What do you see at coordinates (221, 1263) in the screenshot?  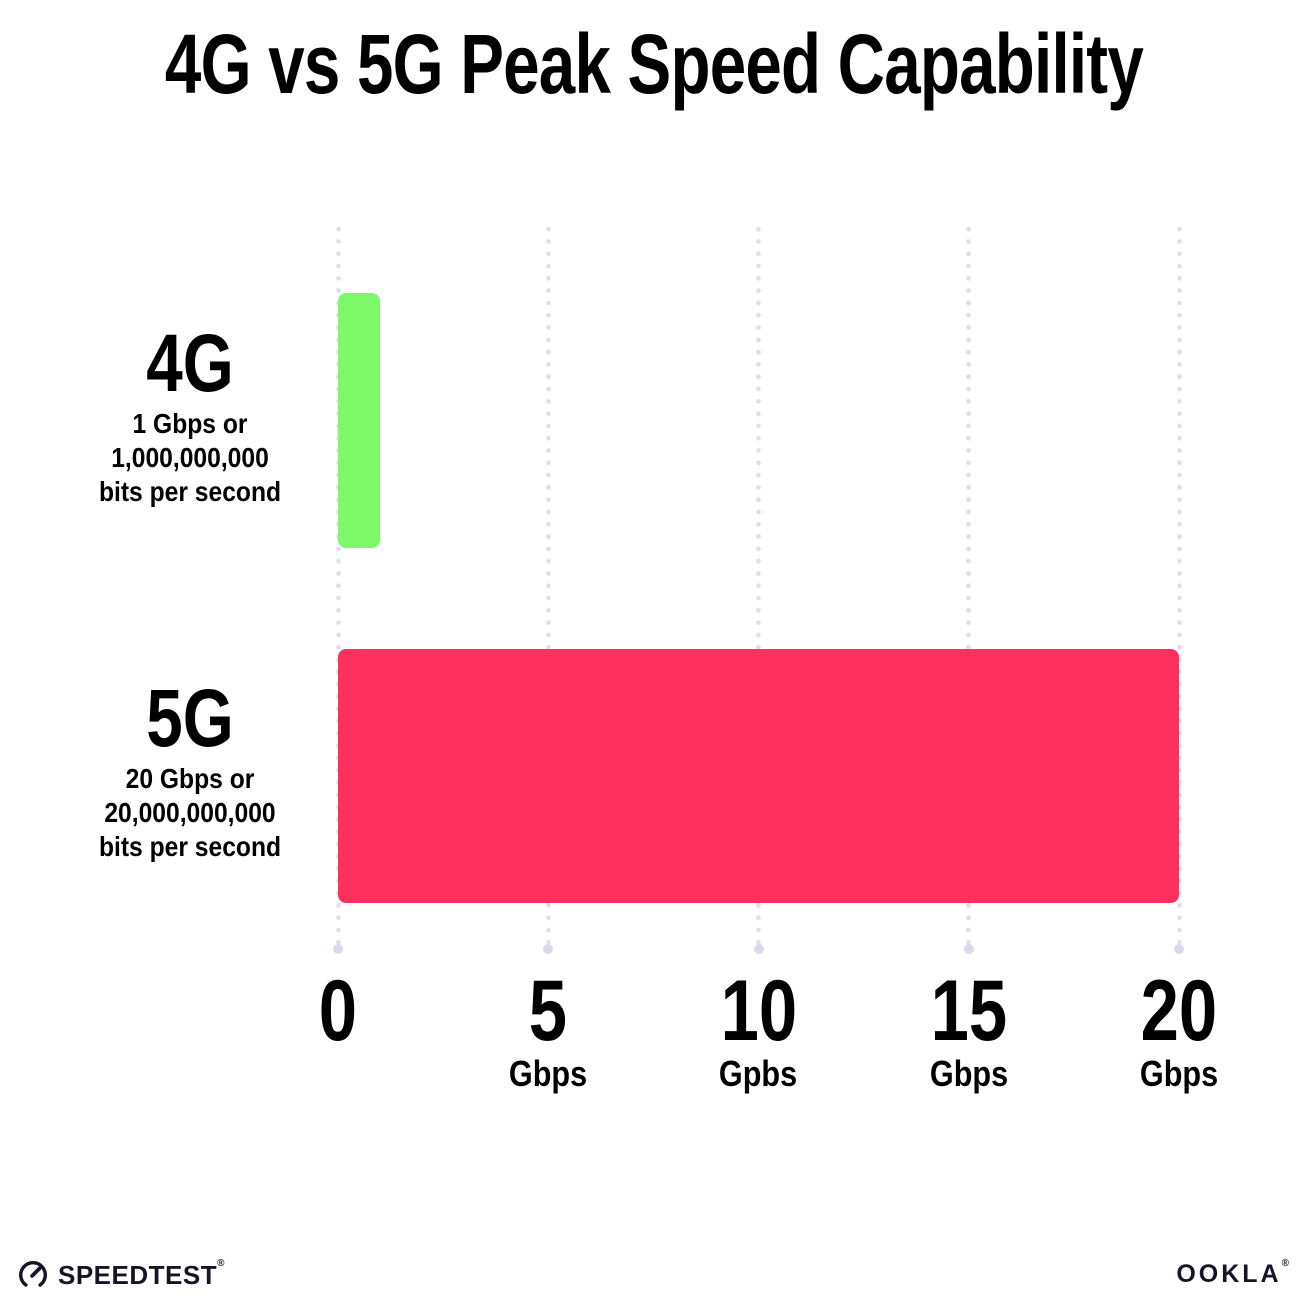 I see `speedtest-trademark: ®` at bounding box center [221, 1263].